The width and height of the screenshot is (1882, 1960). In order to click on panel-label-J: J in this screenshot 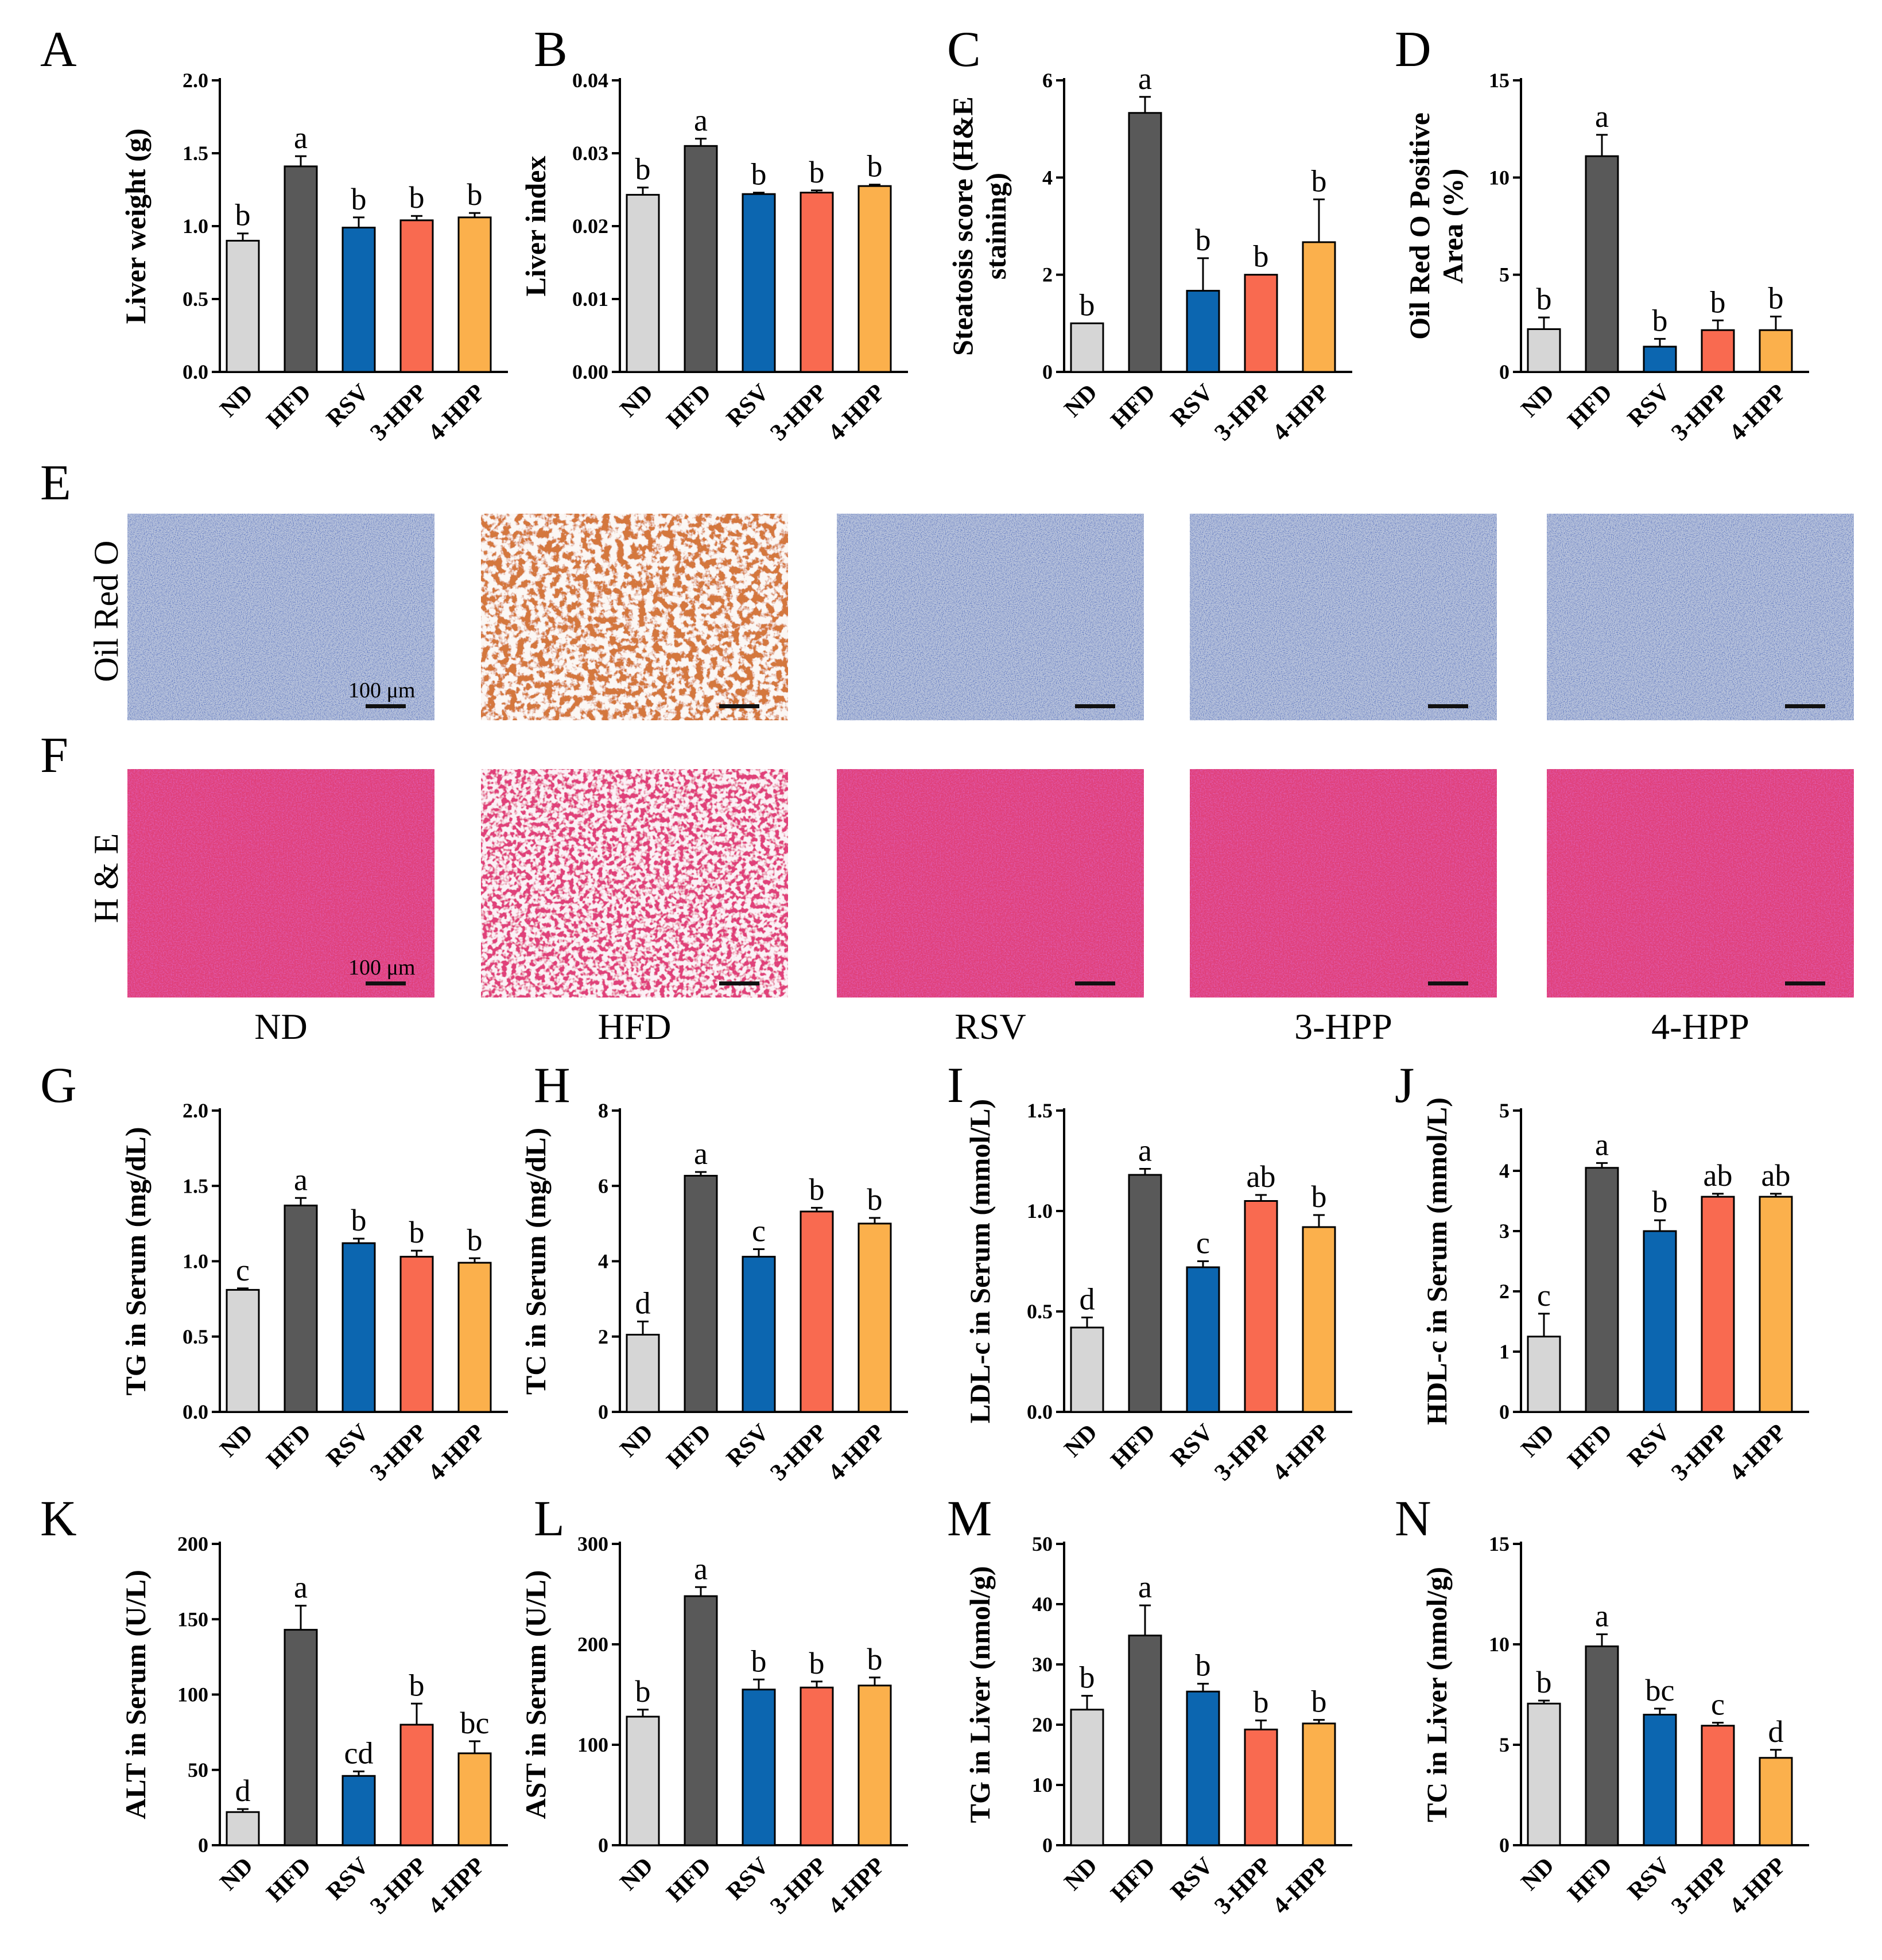, I will do `click(1405, 1085)`.